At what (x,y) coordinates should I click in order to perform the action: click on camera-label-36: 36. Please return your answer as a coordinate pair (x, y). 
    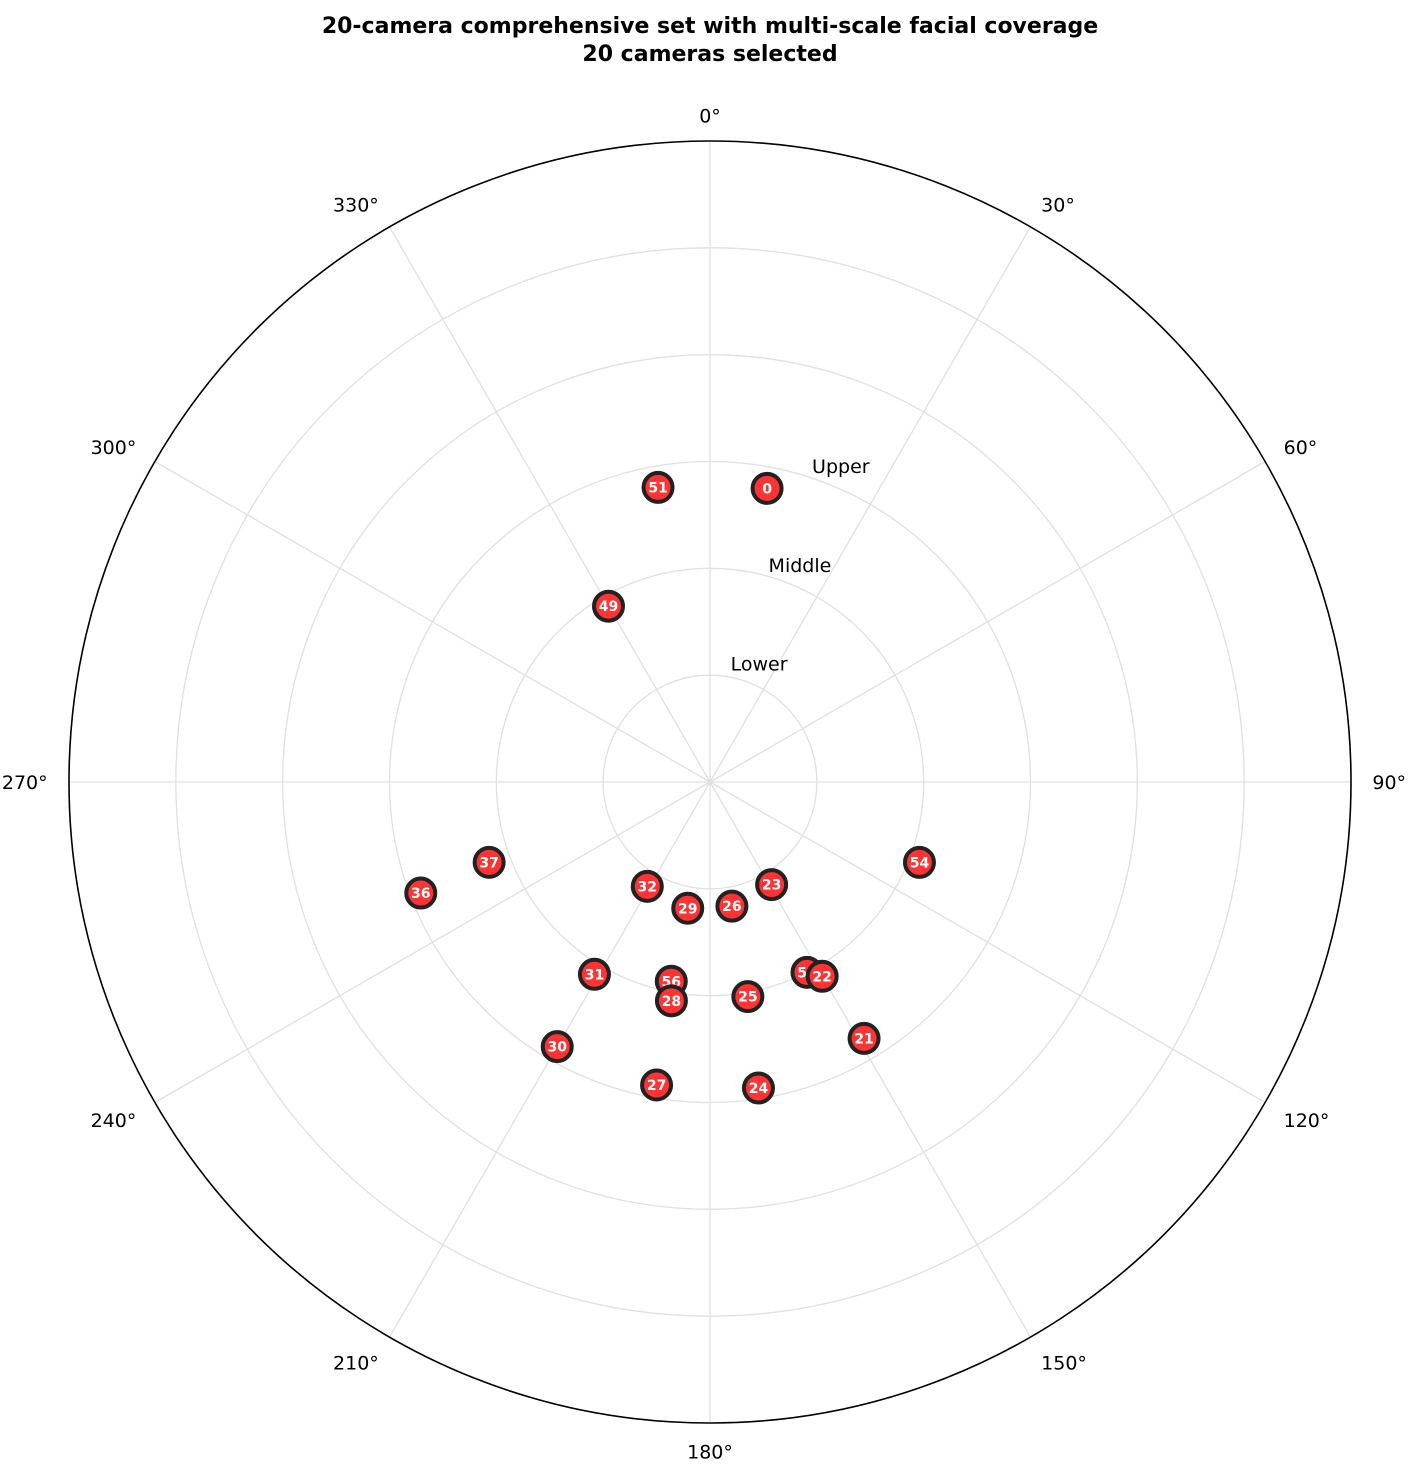
    Looking at the image, I should click on (420, 894).